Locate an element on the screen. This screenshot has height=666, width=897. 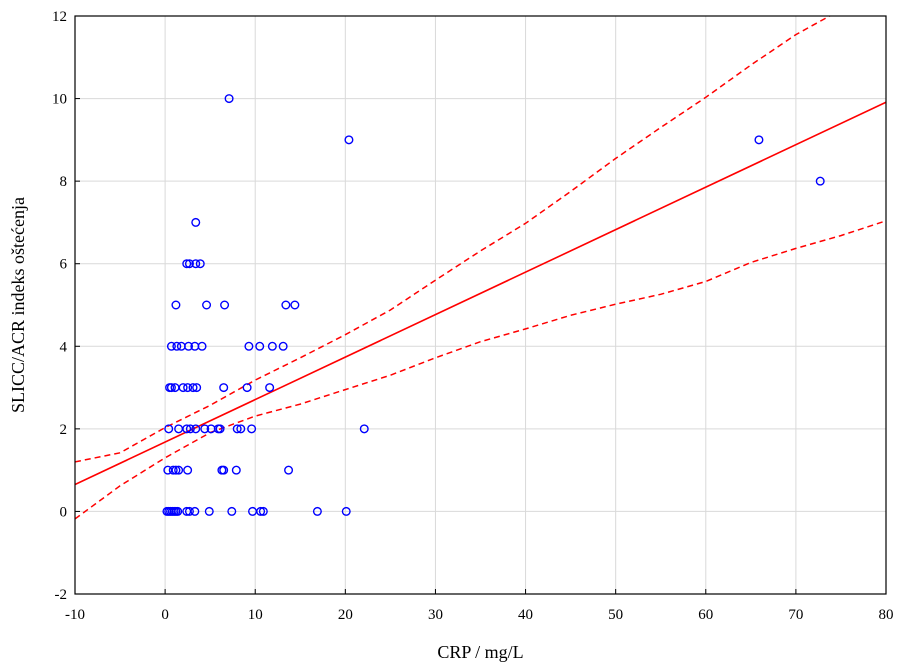
x-axis-label: CRP / mg/L is located at coordinates (480, 652).